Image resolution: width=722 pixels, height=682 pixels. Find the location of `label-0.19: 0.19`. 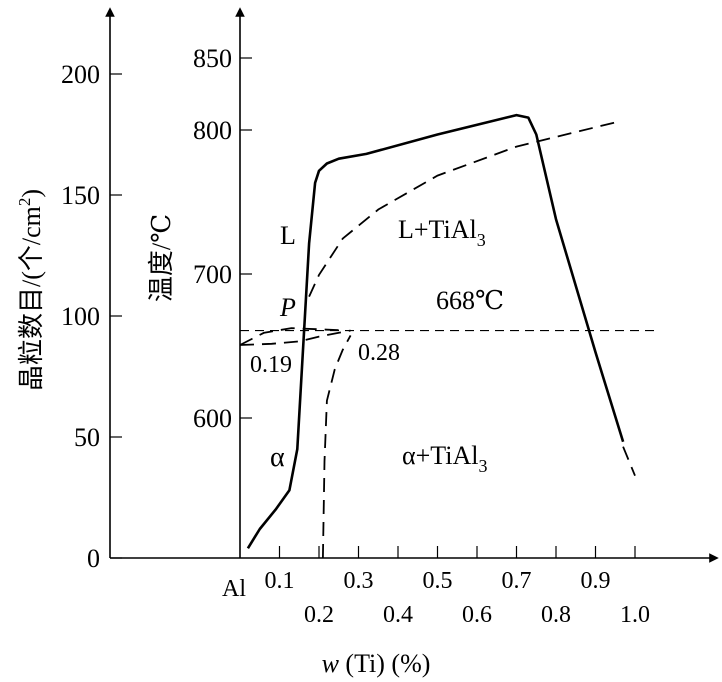

label-0.19: 0.19 is located at coordinates (271, 365).